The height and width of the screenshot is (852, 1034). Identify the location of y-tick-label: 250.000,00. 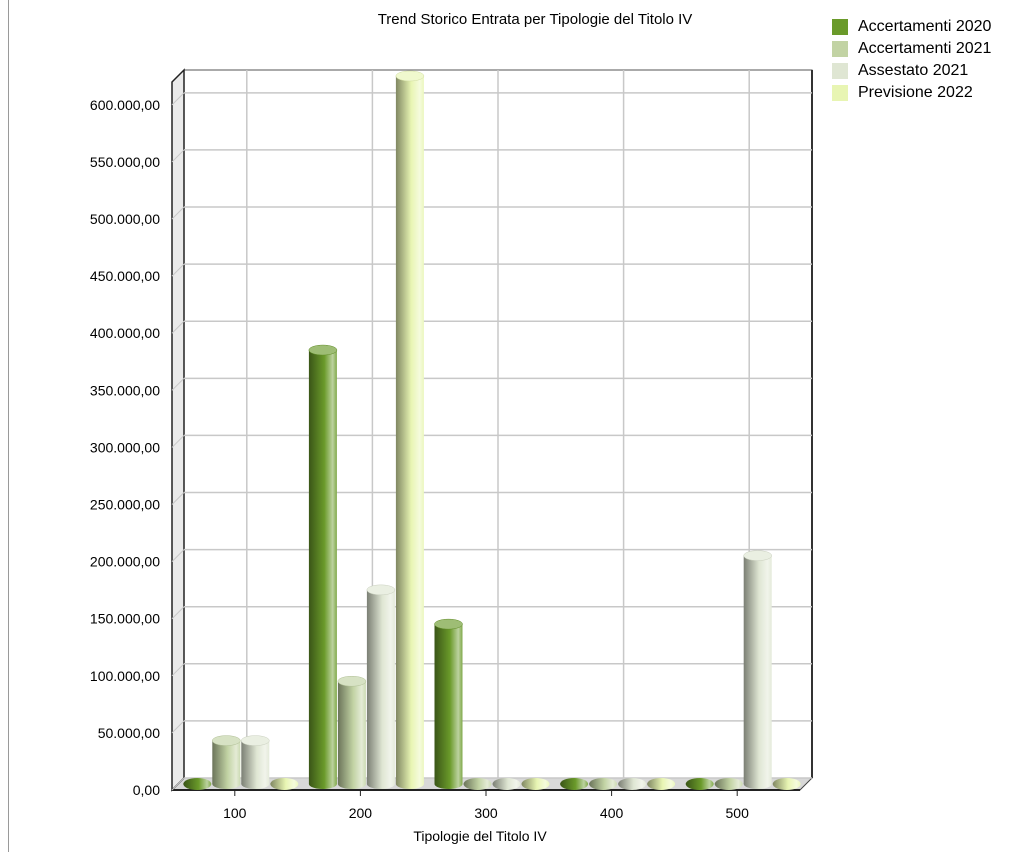
(125, 505).